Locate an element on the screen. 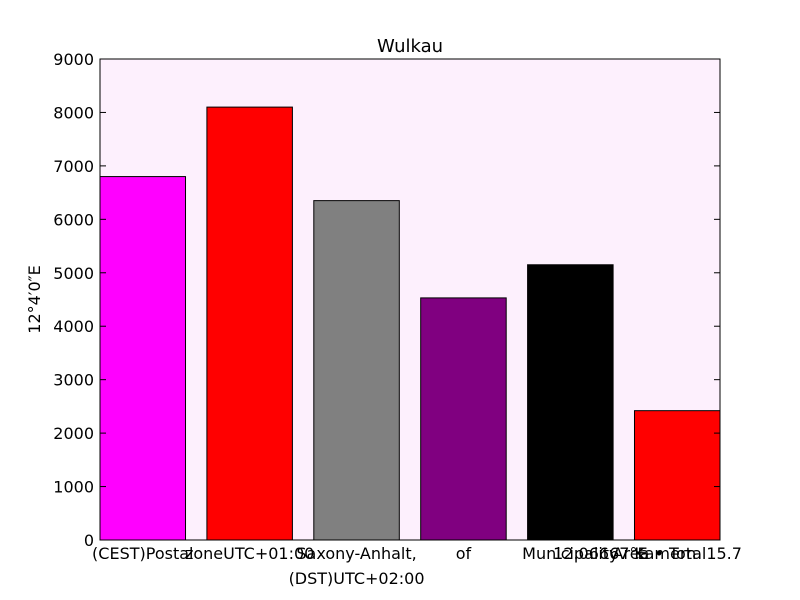 The width and height of the screenshot is (800, 600). x-tick-label-3: Saxony-Anhalt, is located at coordinates (356, 553).